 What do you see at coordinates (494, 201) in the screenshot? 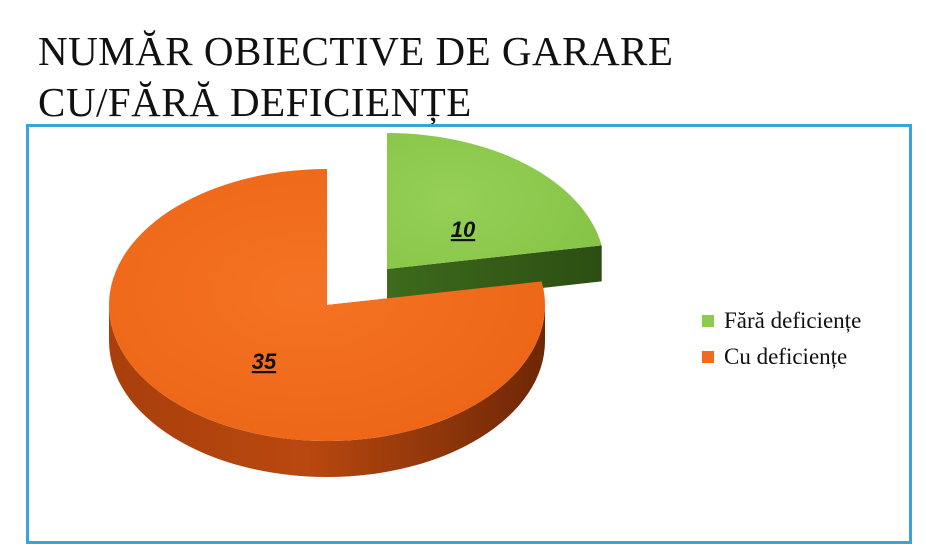
I see `slice-fara-deficiente` at bounding box center [494, 201].